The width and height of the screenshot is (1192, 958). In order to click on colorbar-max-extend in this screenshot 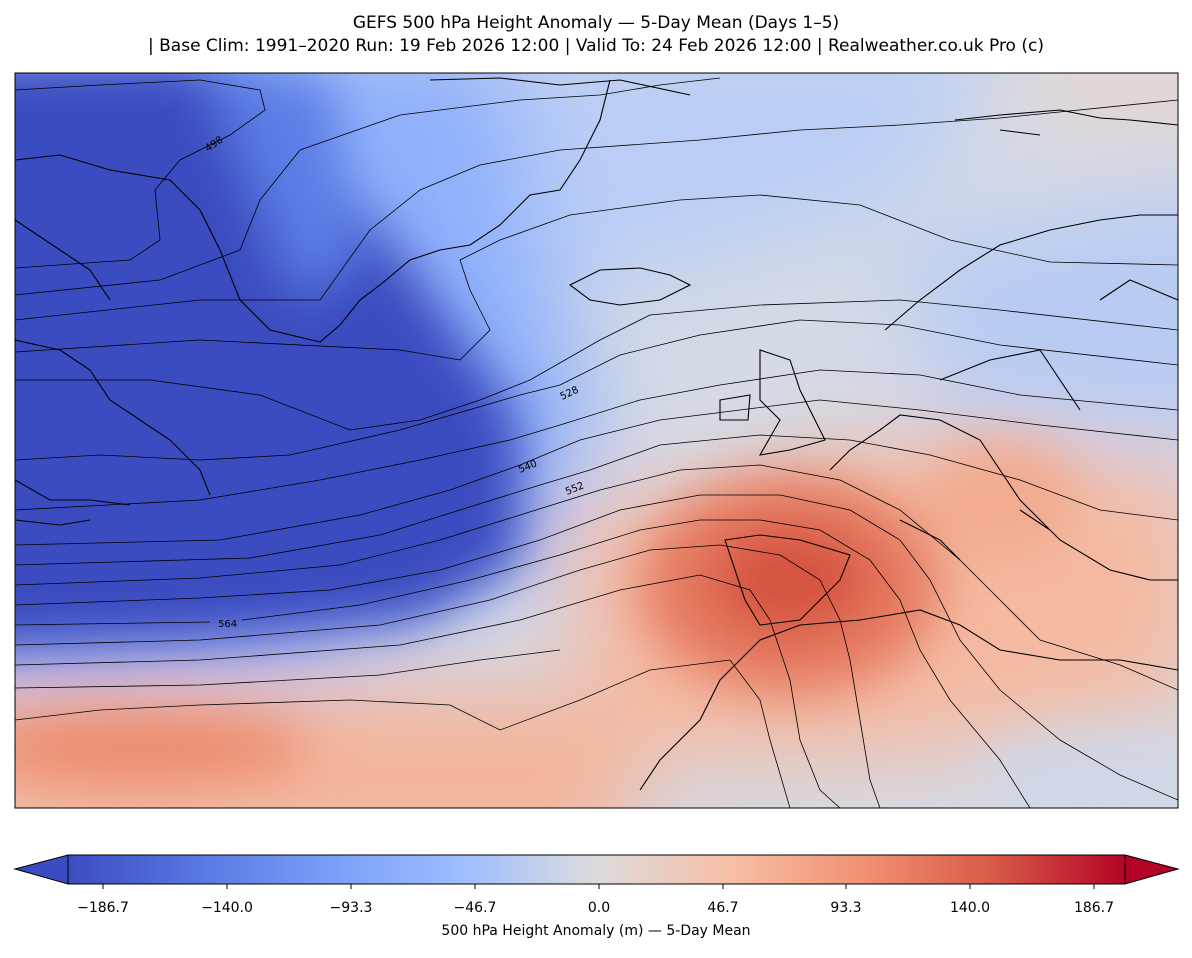, I will do `click(1152, 869)`.